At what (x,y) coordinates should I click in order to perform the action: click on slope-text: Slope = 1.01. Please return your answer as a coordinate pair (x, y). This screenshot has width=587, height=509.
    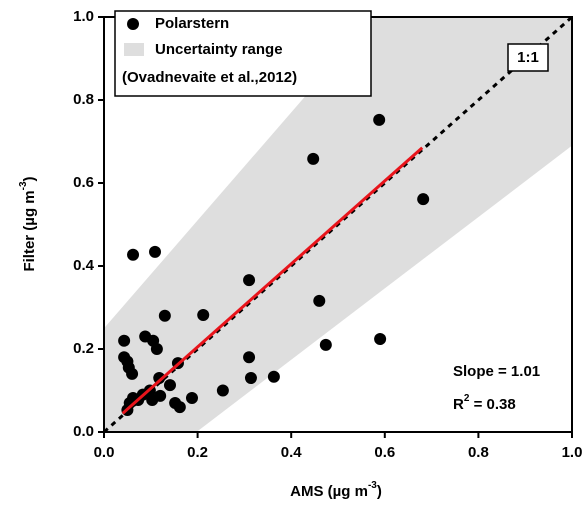
    Looking at the image, I should click on (496, 371).